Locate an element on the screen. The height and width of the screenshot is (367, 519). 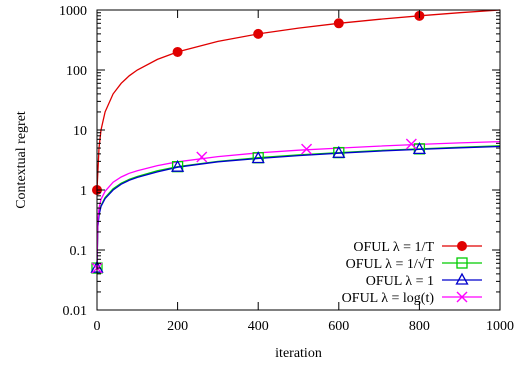
y-tick-label: 10 is located at coordinates (80, 131).